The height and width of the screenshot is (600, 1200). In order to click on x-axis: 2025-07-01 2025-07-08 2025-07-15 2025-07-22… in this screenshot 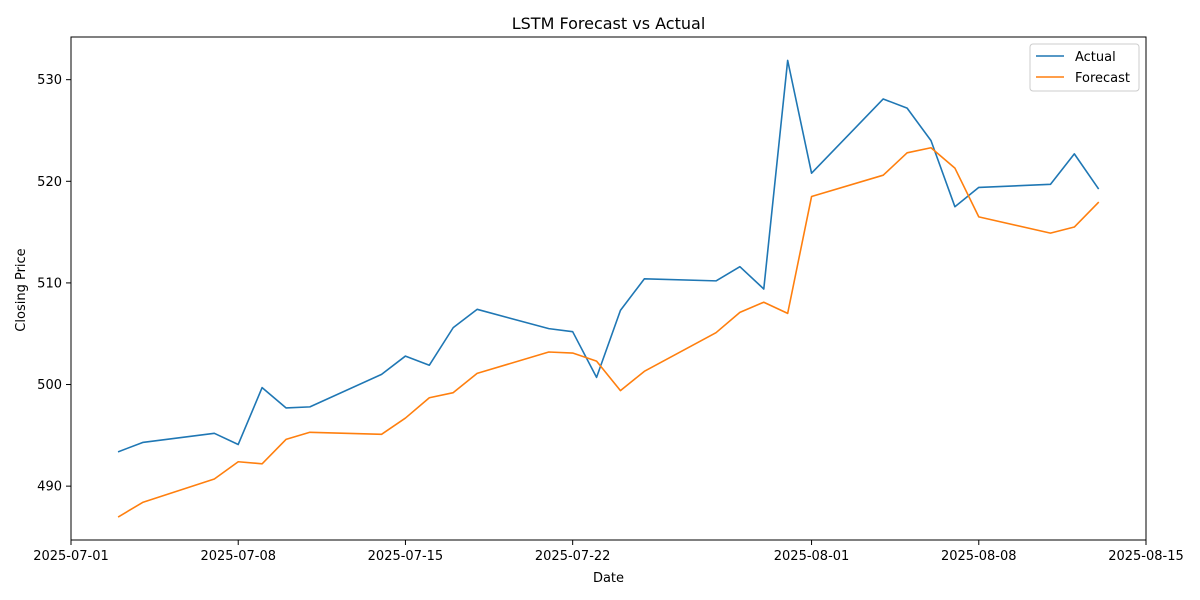, I will do `click(608, 552)`.